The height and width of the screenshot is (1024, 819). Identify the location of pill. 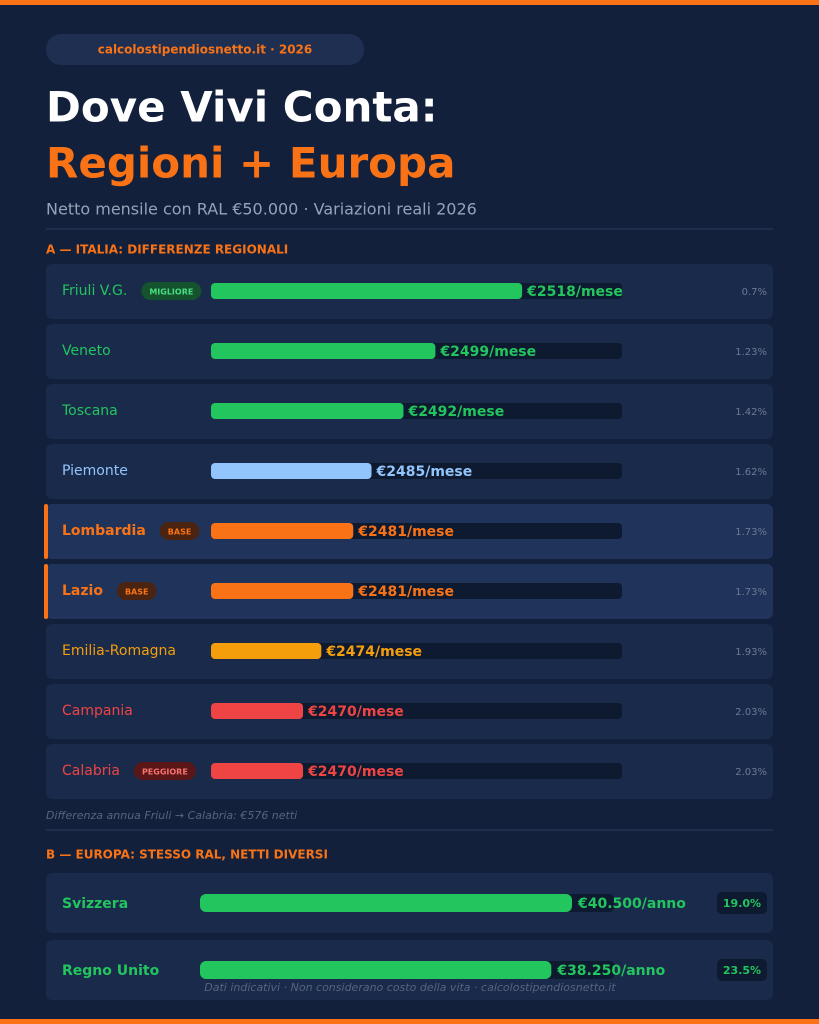
(205, 49).